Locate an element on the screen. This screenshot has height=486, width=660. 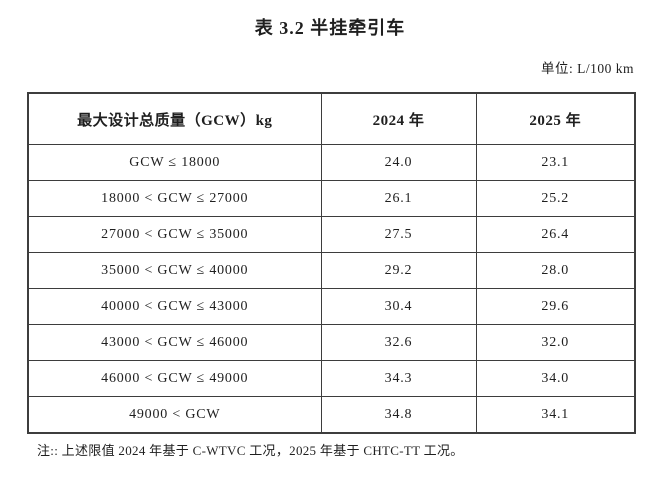
cell-gcw-range: 43000 < GCW ≤ 46000 is located at coordinates (174, 342).